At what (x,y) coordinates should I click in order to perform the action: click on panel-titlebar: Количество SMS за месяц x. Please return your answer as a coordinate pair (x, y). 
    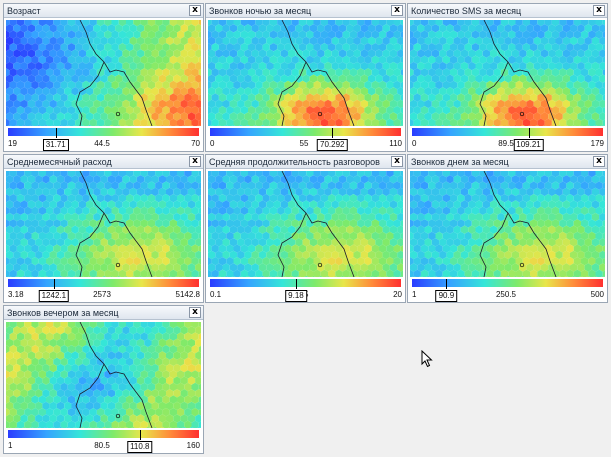
    Looking at the image, I should click on (507, 11).